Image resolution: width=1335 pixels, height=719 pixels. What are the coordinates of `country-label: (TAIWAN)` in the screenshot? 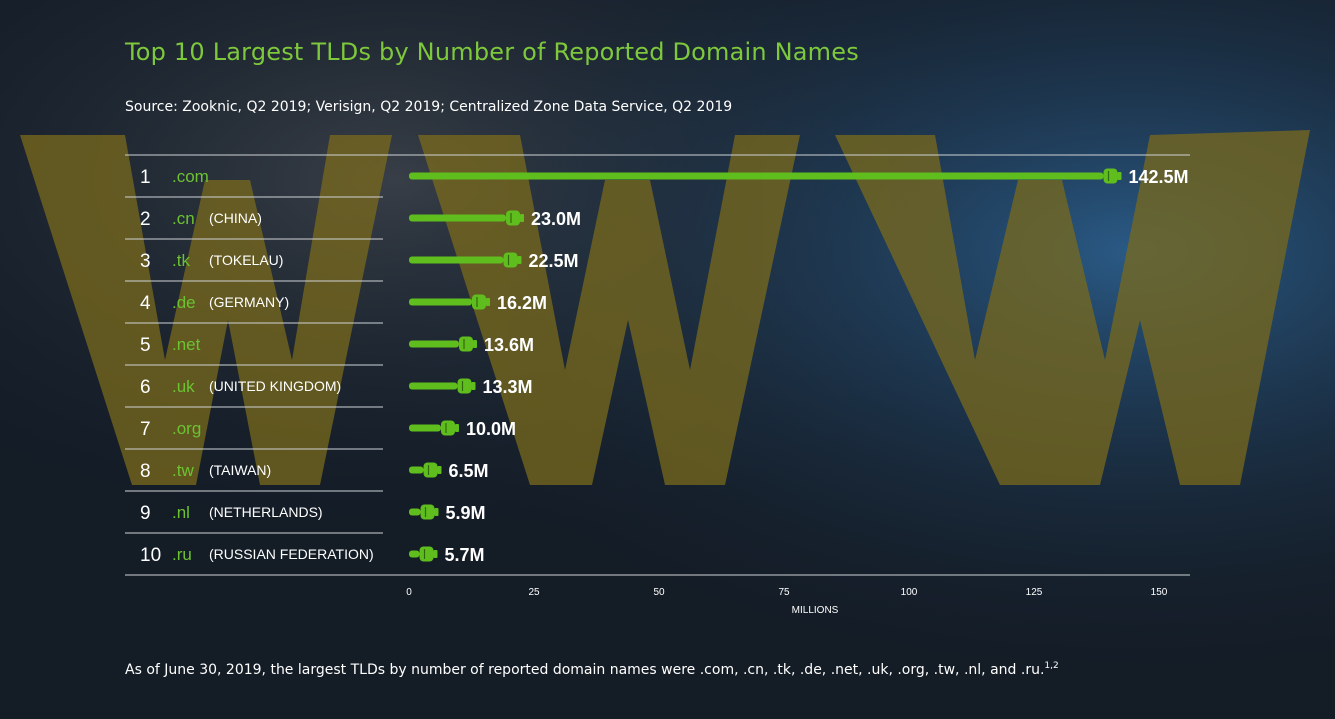 It's located at (240, 470).